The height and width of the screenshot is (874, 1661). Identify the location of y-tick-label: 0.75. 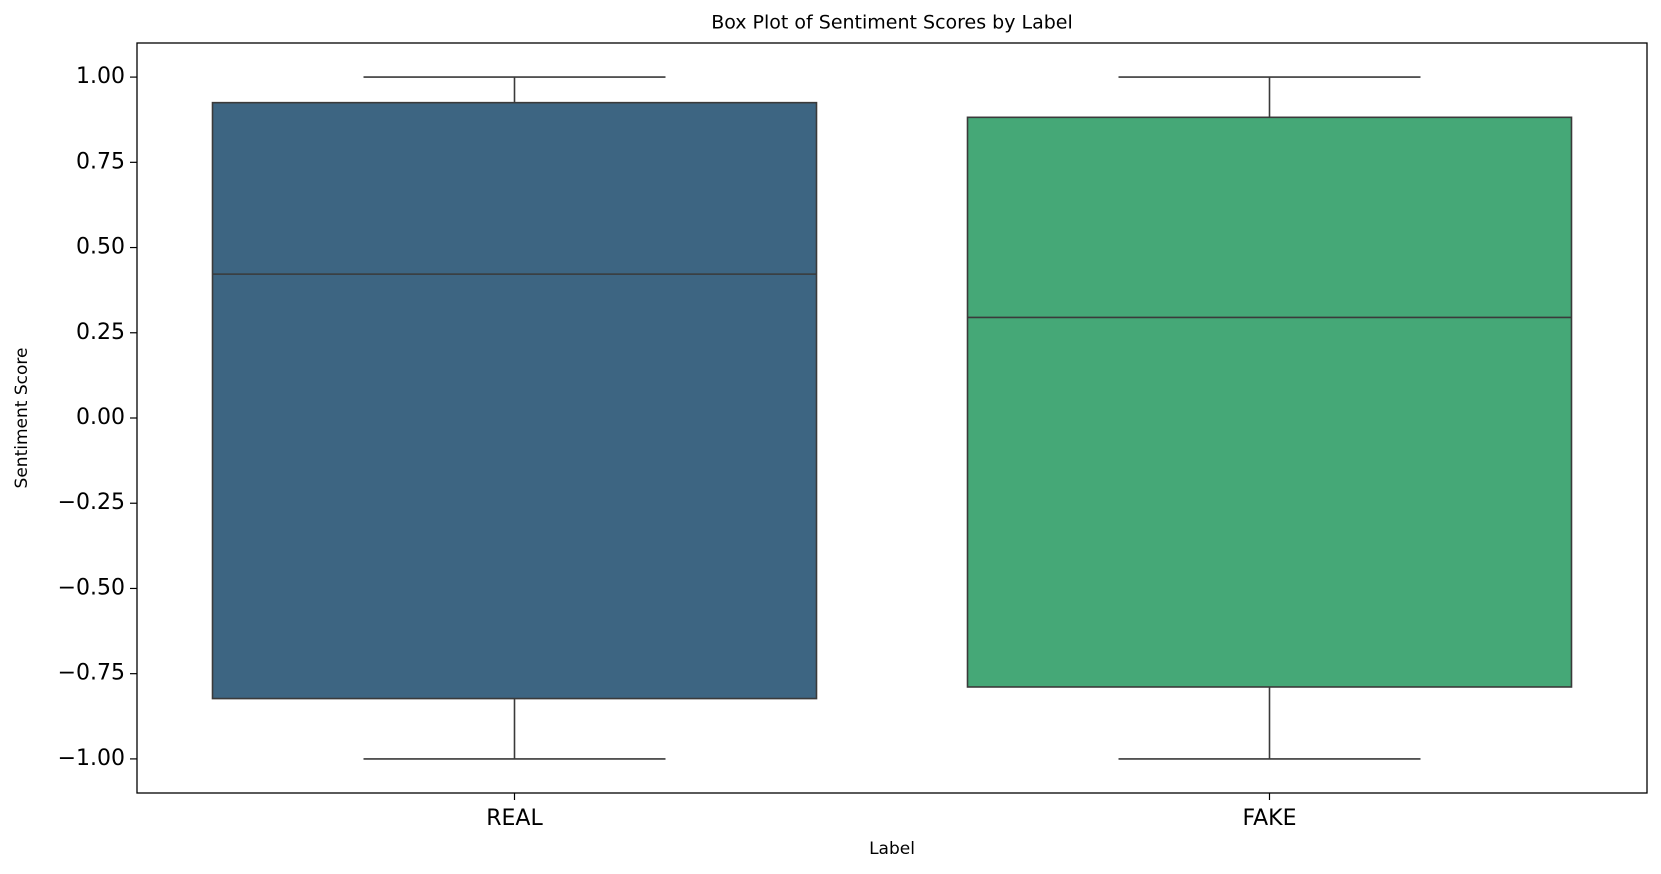
(100, 161).